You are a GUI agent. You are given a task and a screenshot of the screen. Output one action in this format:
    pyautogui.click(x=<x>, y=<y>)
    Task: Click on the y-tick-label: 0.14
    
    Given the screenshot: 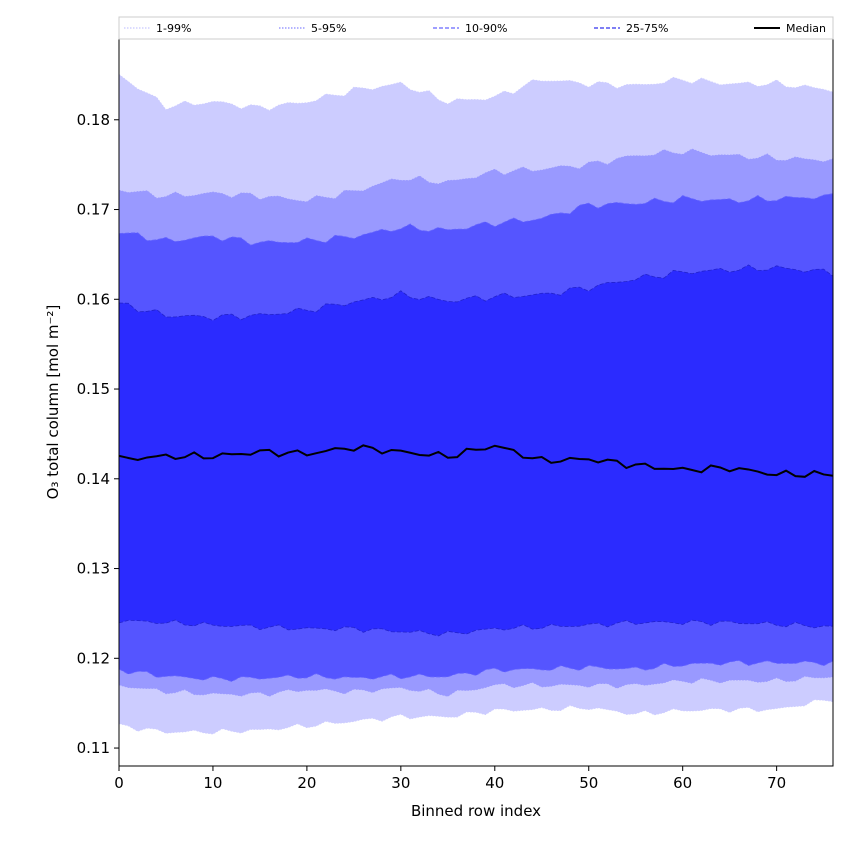 What is the action you would take?
    pyautogui.click(x=93, y=479)
    